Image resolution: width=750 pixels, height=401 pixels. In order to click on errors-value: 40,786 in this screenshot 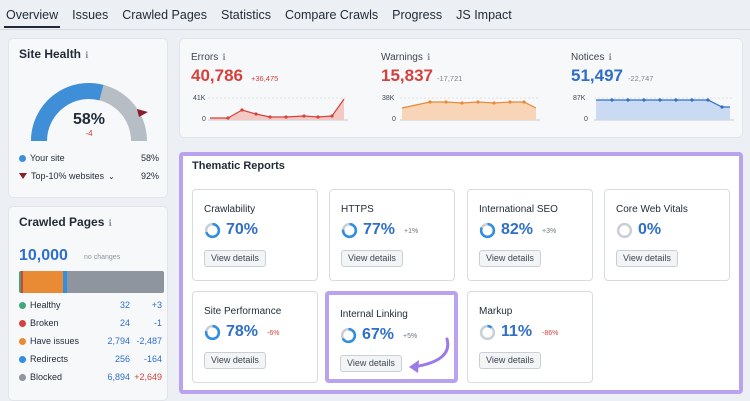, I will do `click(217, 75)`.